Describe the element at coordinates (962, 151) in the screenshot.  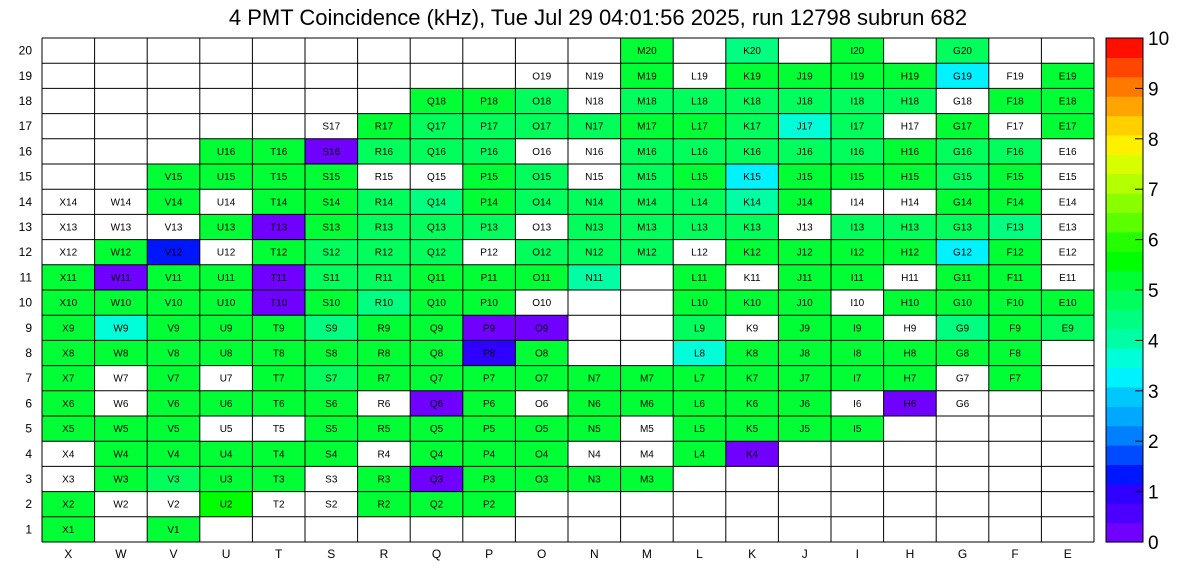
I see `cell-G16` at that location.